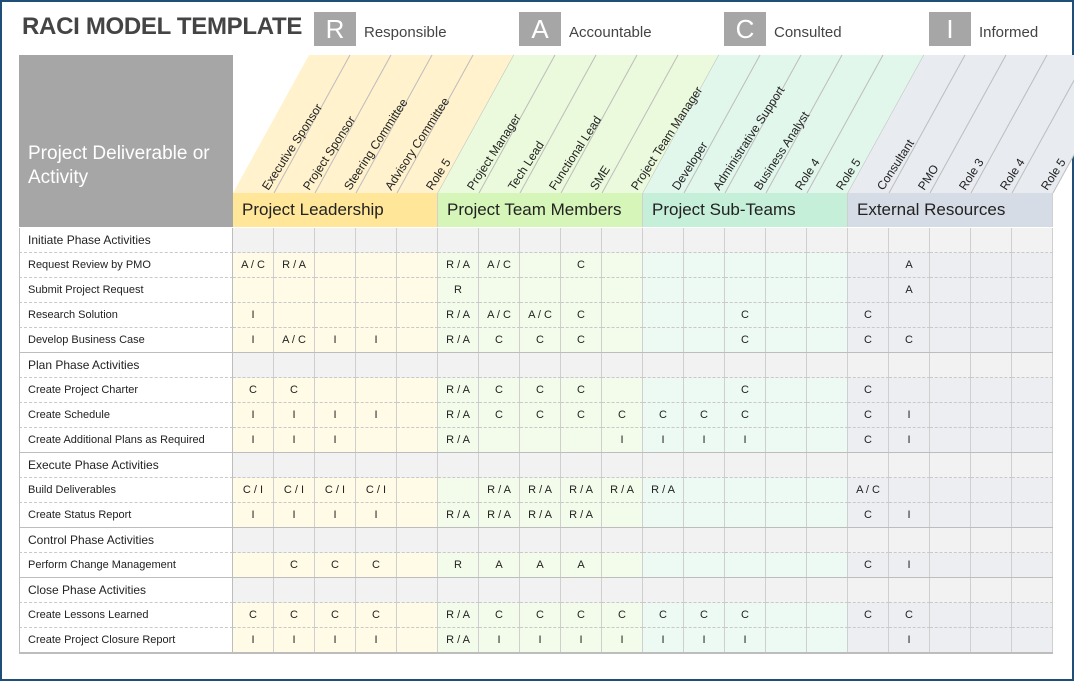 The width and height of the screenshot is (1074, 681). I want to click on activity-label: Create Project Charter, so click(126, 390).